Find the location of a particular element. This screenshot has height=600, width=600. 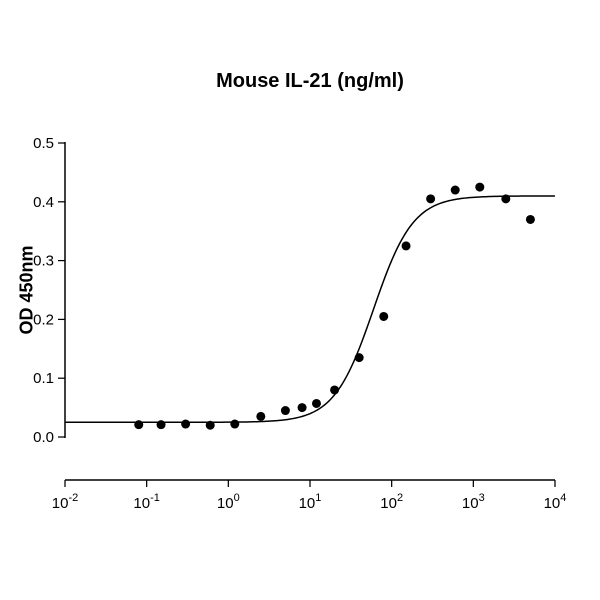

x-tick-label: 10⁻¹ is located at coordinates (146, 502).